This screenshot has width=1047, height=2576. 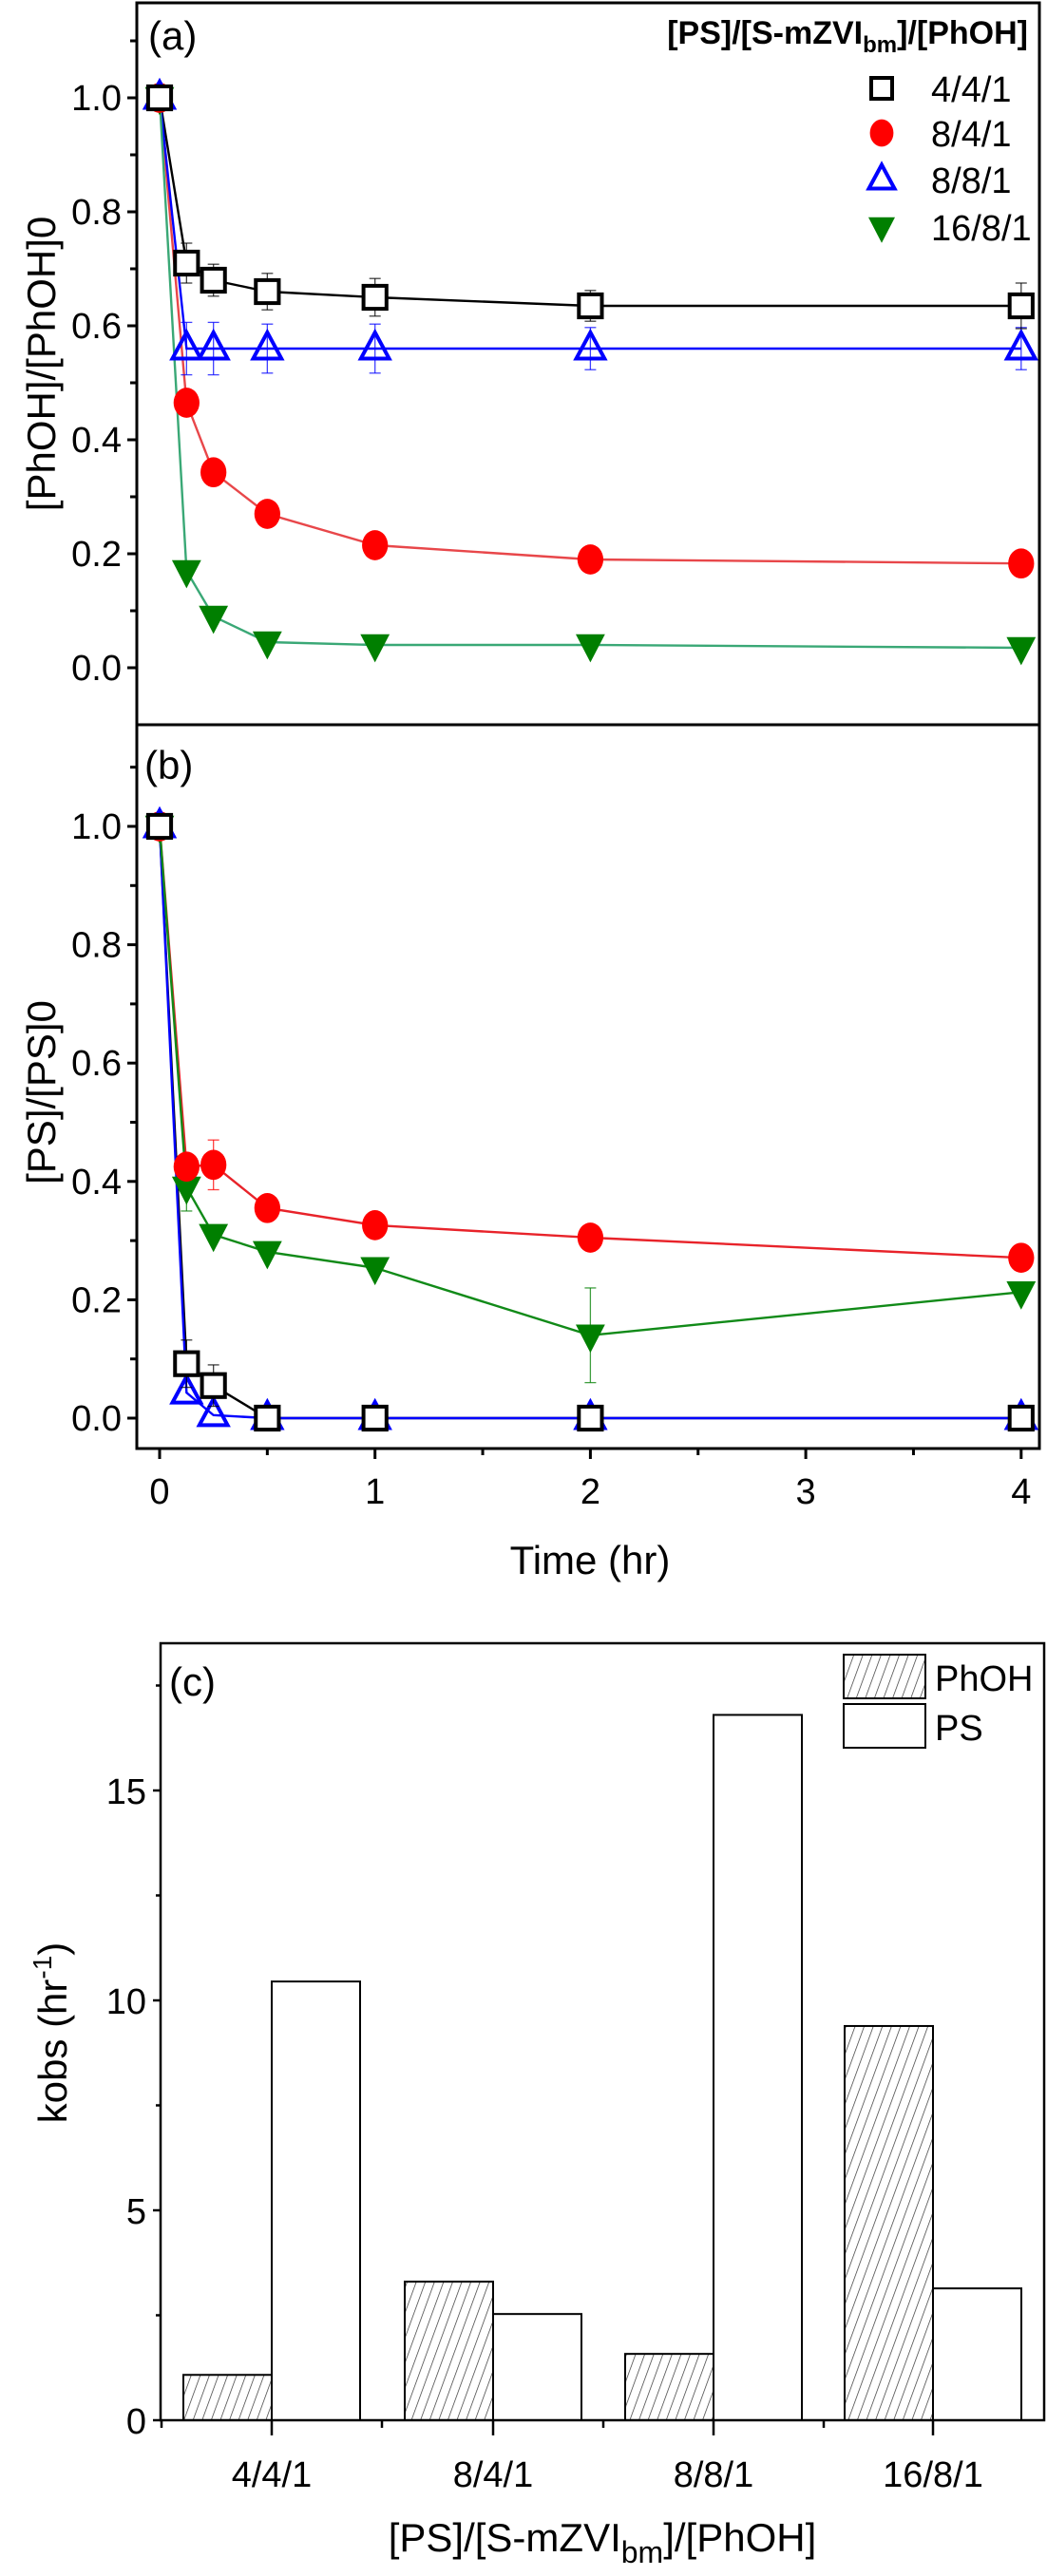 What do you see at coordinates (949, 159) in the screenshot?
I see `panel-a-legend-items: 4/4/1 8/4/1 8/8/1 16/8/1` at bounding box center [949, 159].